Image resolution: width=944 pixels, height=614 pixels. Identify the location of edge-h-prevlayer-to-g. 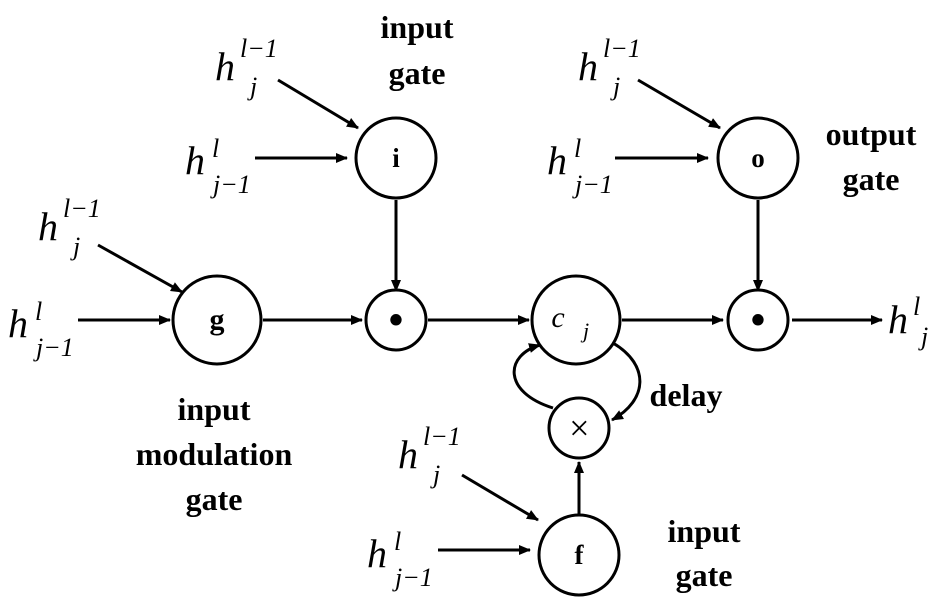
(140, 268).